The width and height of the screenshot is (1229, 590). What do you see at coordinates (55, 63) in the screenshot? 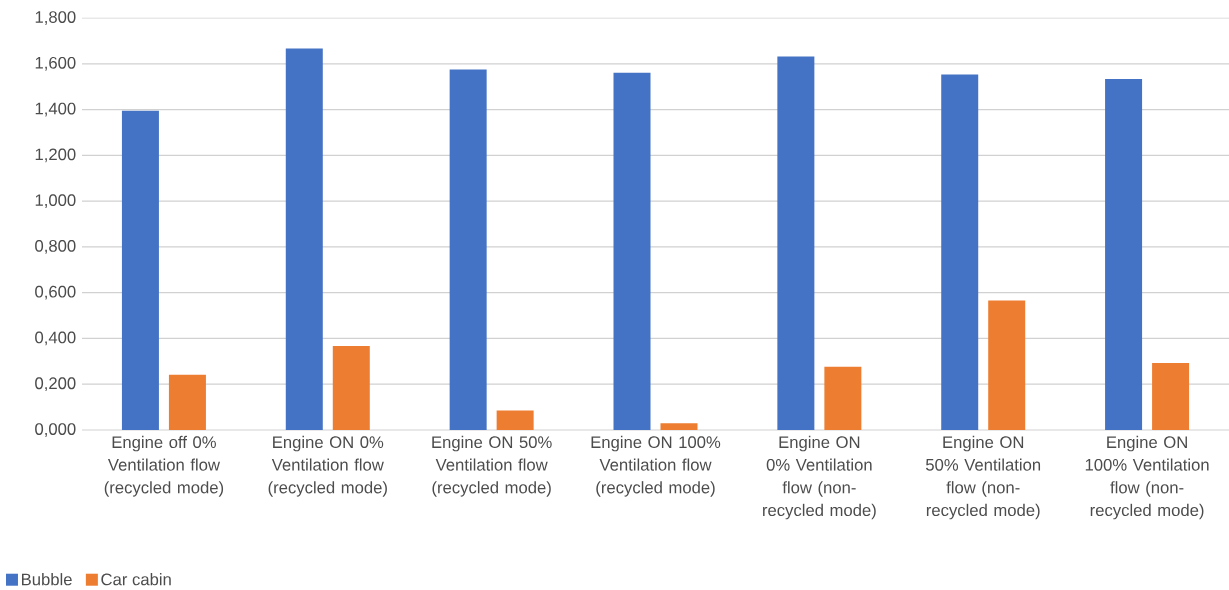
I see `y-tick-label: 1,600` at bounding box center [55, 63].